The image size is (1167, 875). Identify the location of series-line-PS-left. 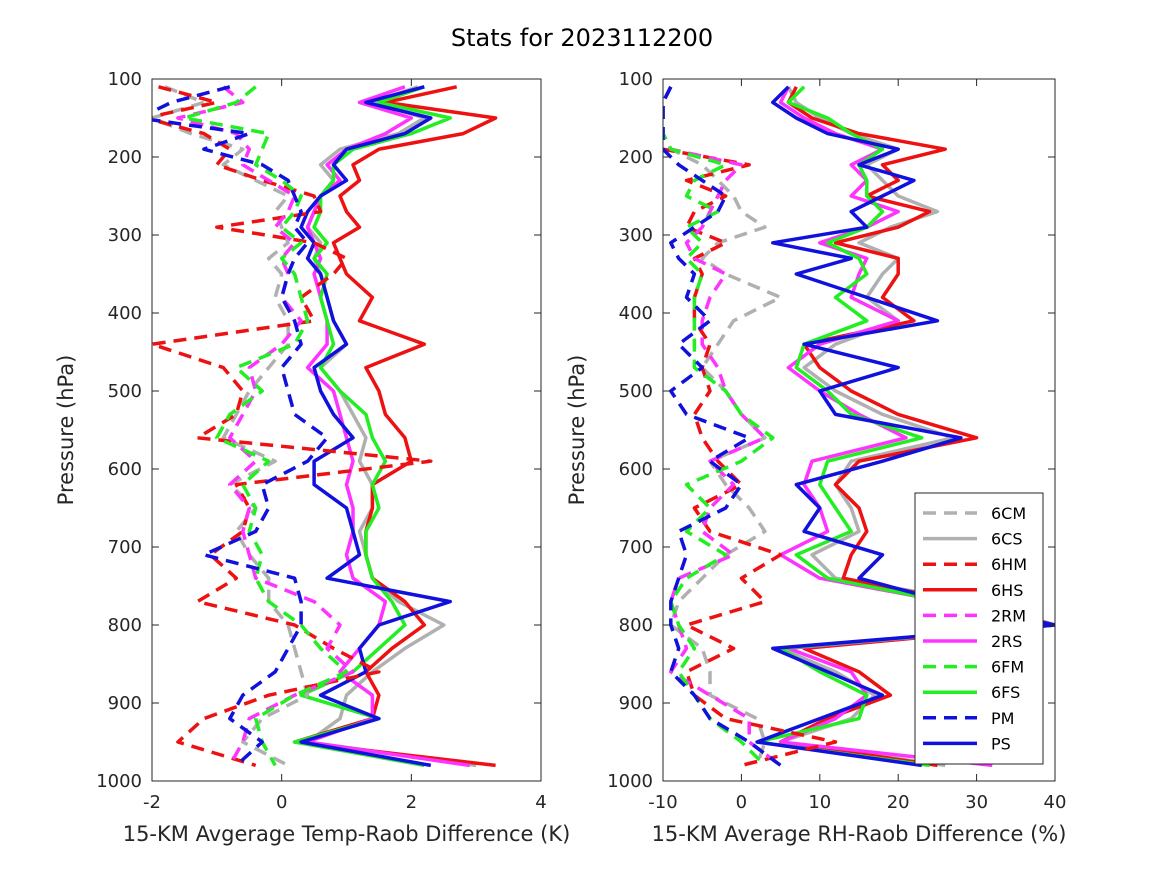
(375, 426).